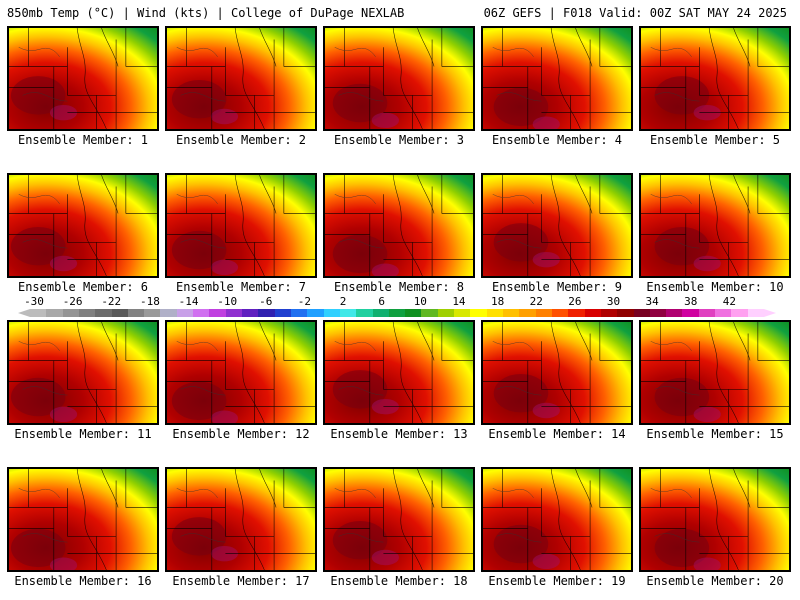 Image resolution: width=800 pixels, height=600 pixels. What do you see at coordinates (770, 313) in the screenshot?
I see `colorbar-high-arrow` at bounding box center [770, 313].